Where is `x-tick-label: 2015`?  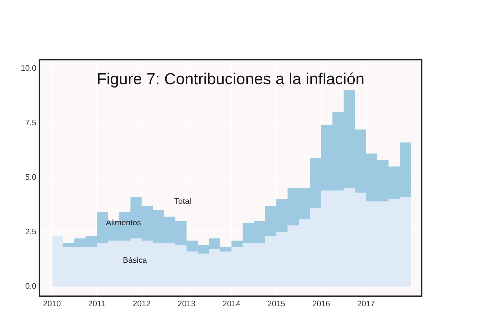
x-tick-label: 2015 is located at coordinates (277, 303).